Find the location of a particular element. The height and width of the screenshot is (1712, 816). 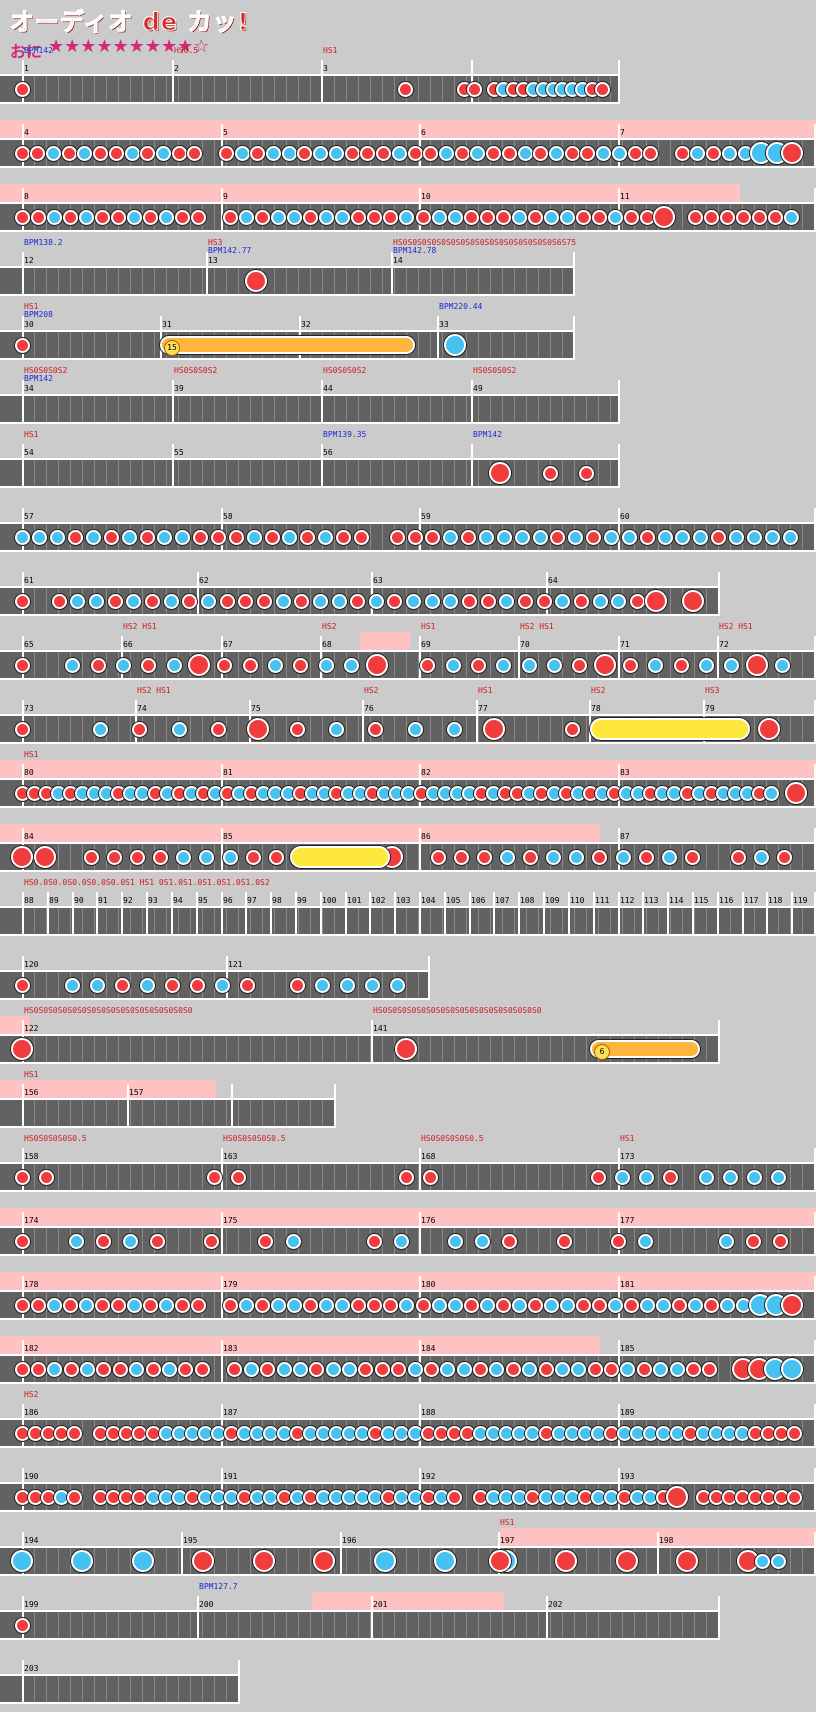

bar-line-end is located at coordinates (815, 1170).